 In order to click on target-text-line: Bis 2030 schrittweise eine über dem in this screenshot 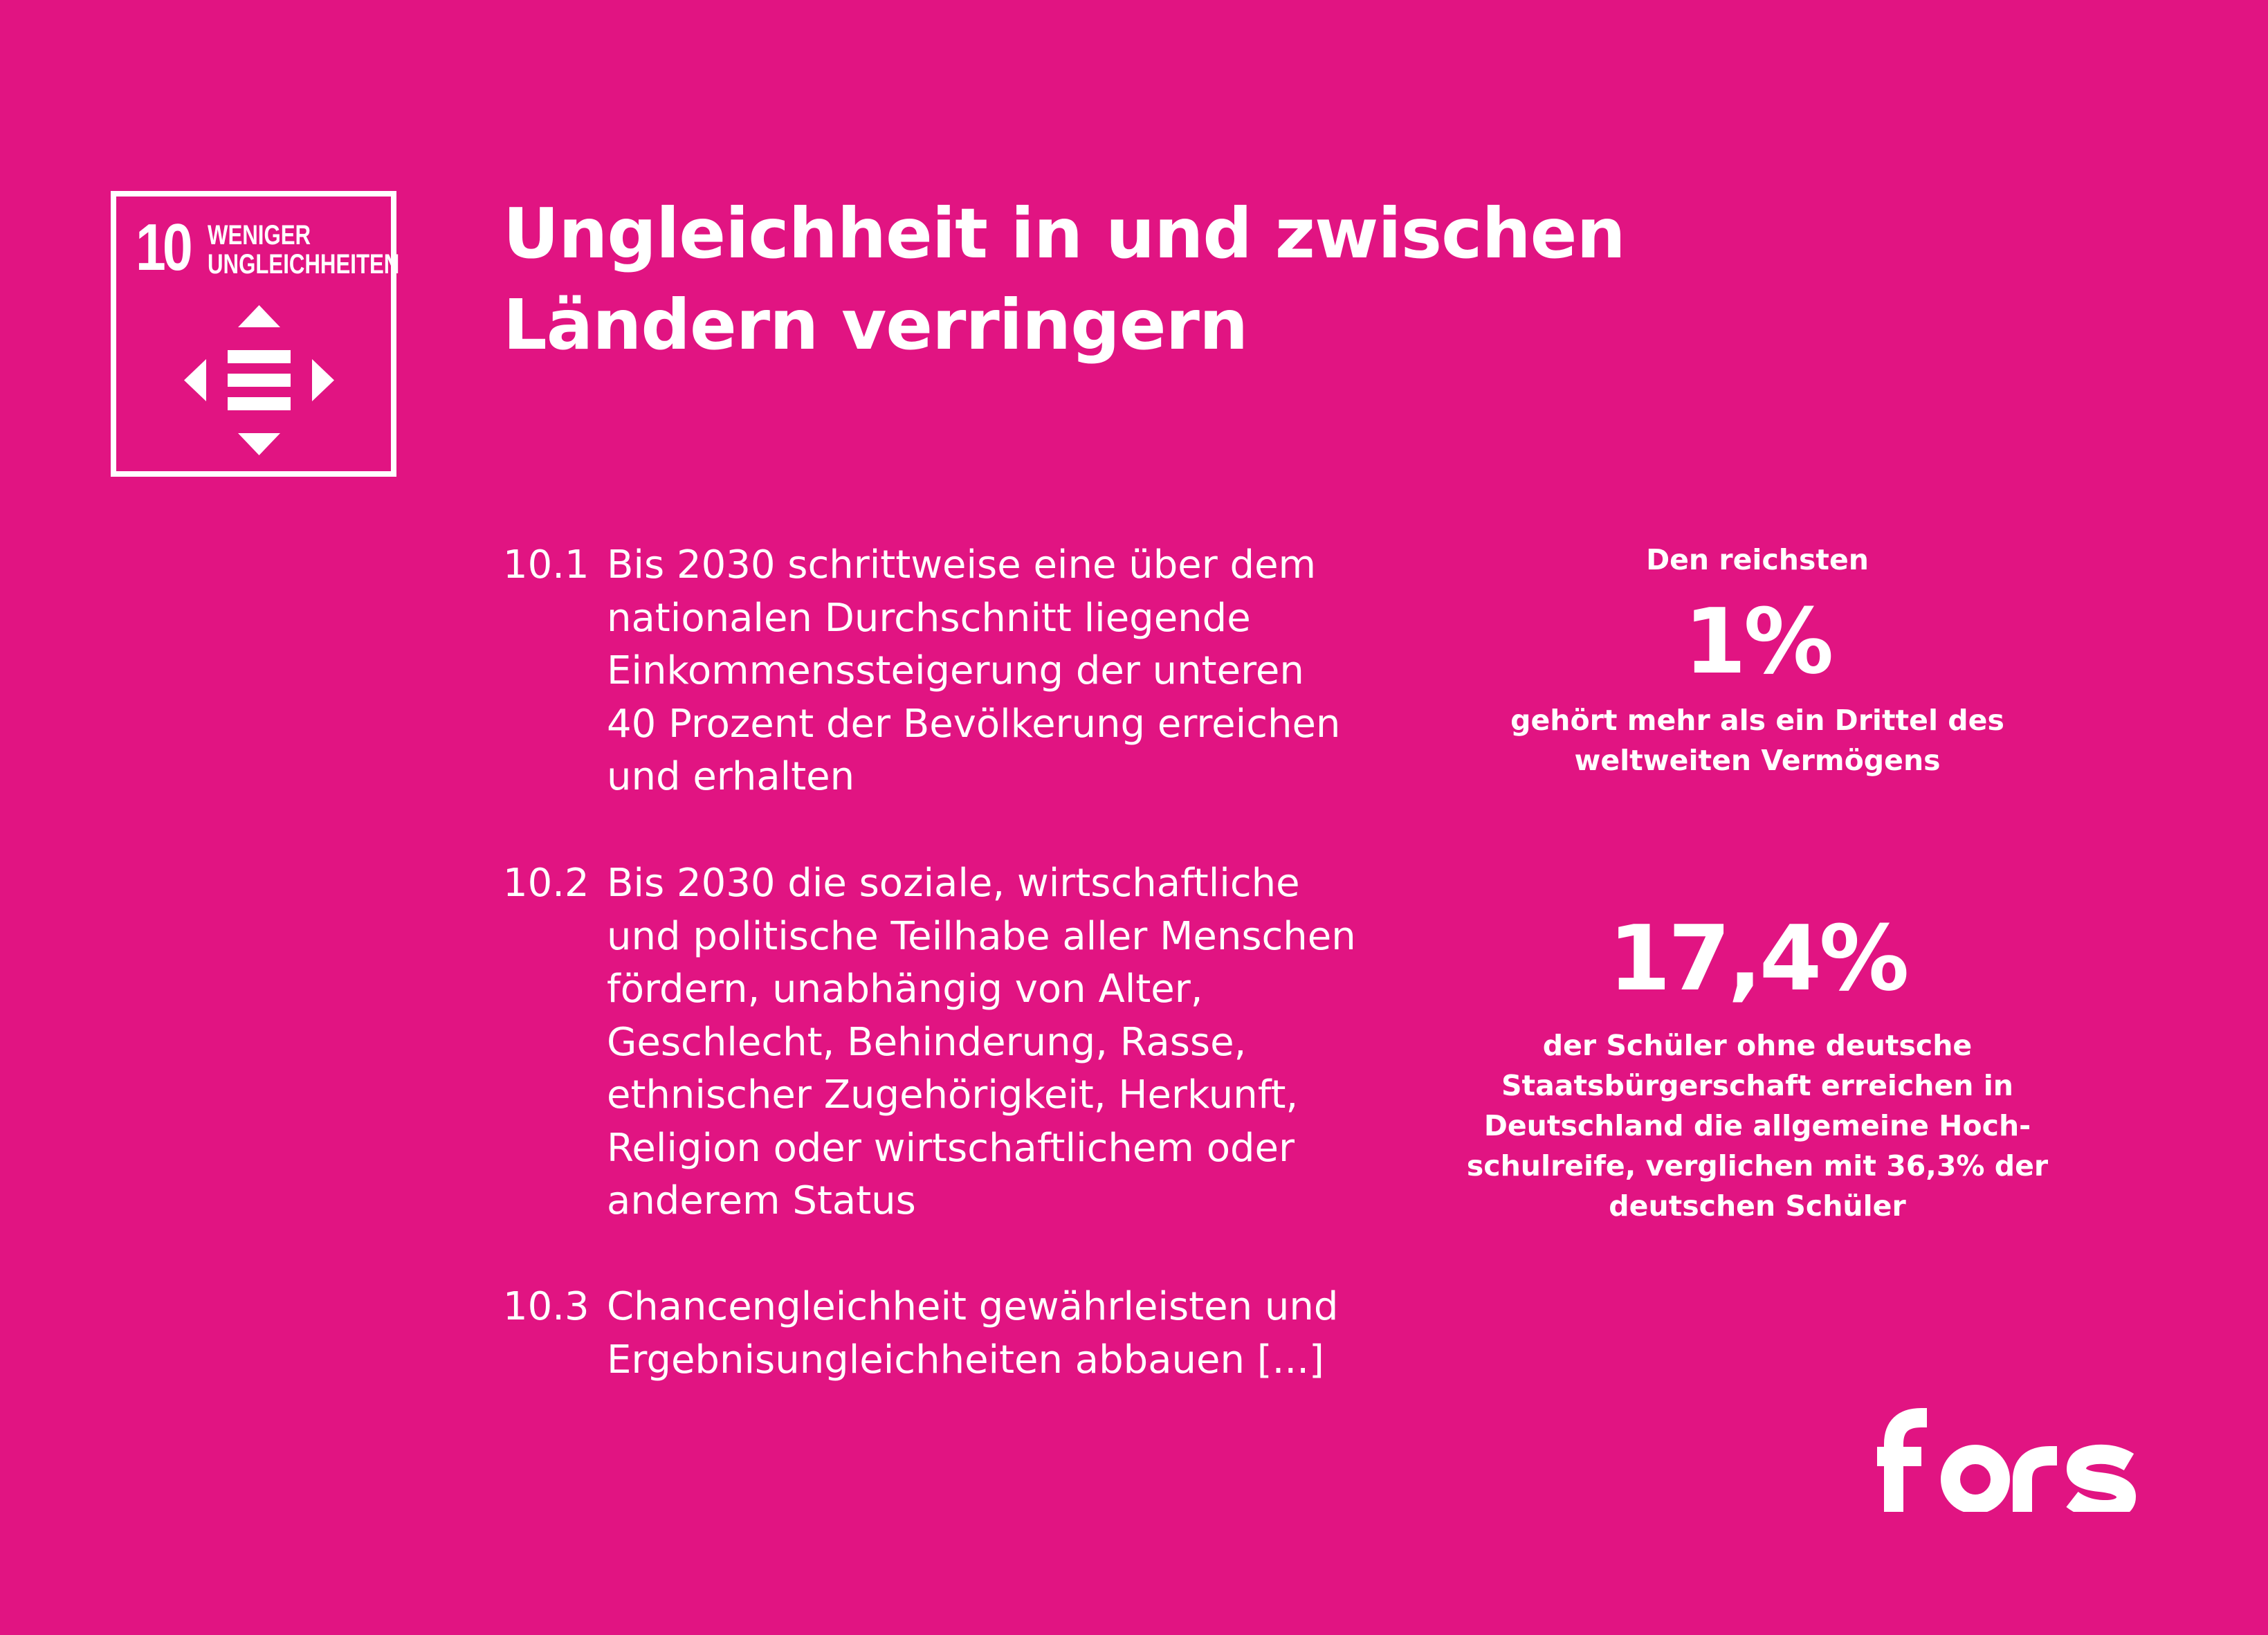, I will do `click(962, 564)`.